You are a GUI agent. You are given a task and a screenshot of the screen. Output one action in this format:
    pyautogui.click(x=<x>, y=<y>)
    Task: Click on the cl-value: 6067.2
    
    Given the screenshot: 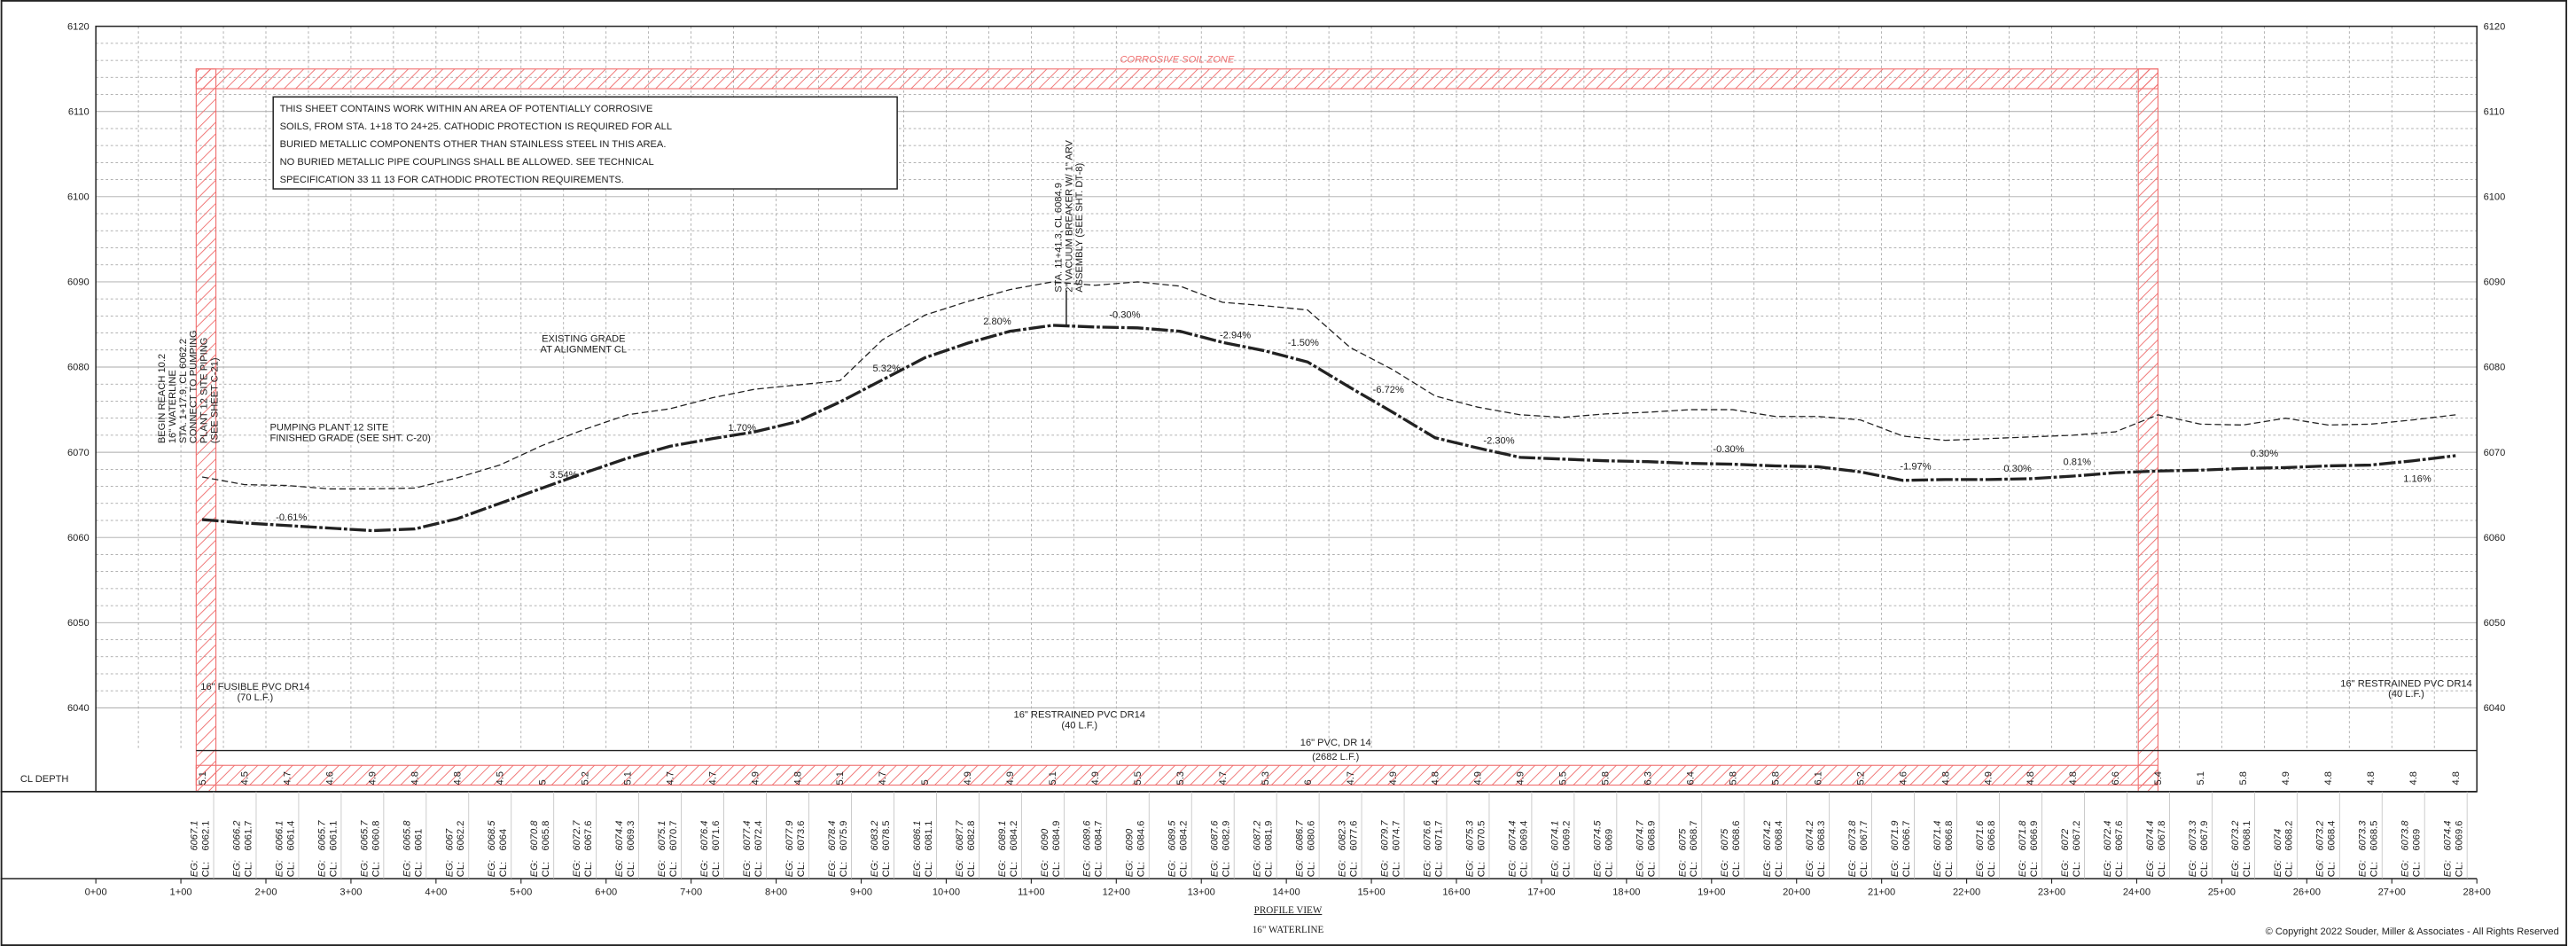 What is the action you would take?
    pyautogui.click(x=2077, y=836)
    